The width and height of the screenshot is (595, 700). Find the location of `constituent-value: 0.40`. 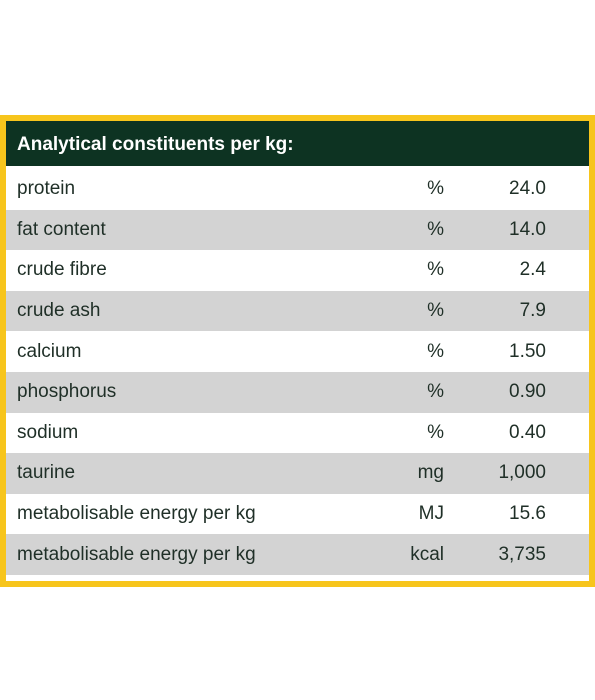

constituent-value: 0.40 is located at coordinates (527, 432).